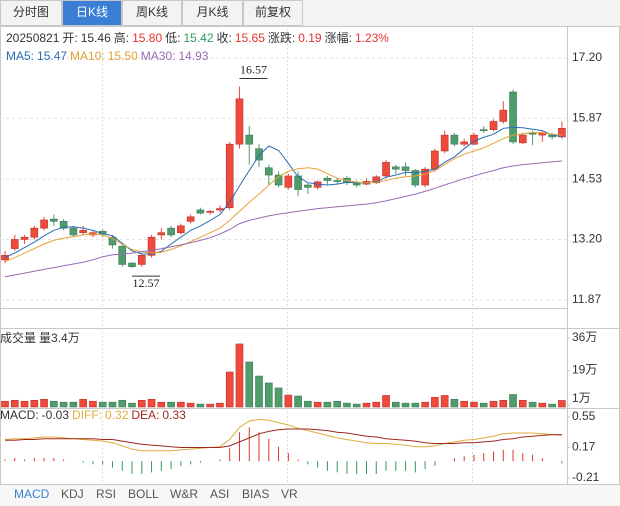  I want to click on volume-header: 成交量 量3.4万, so click(41, 337).